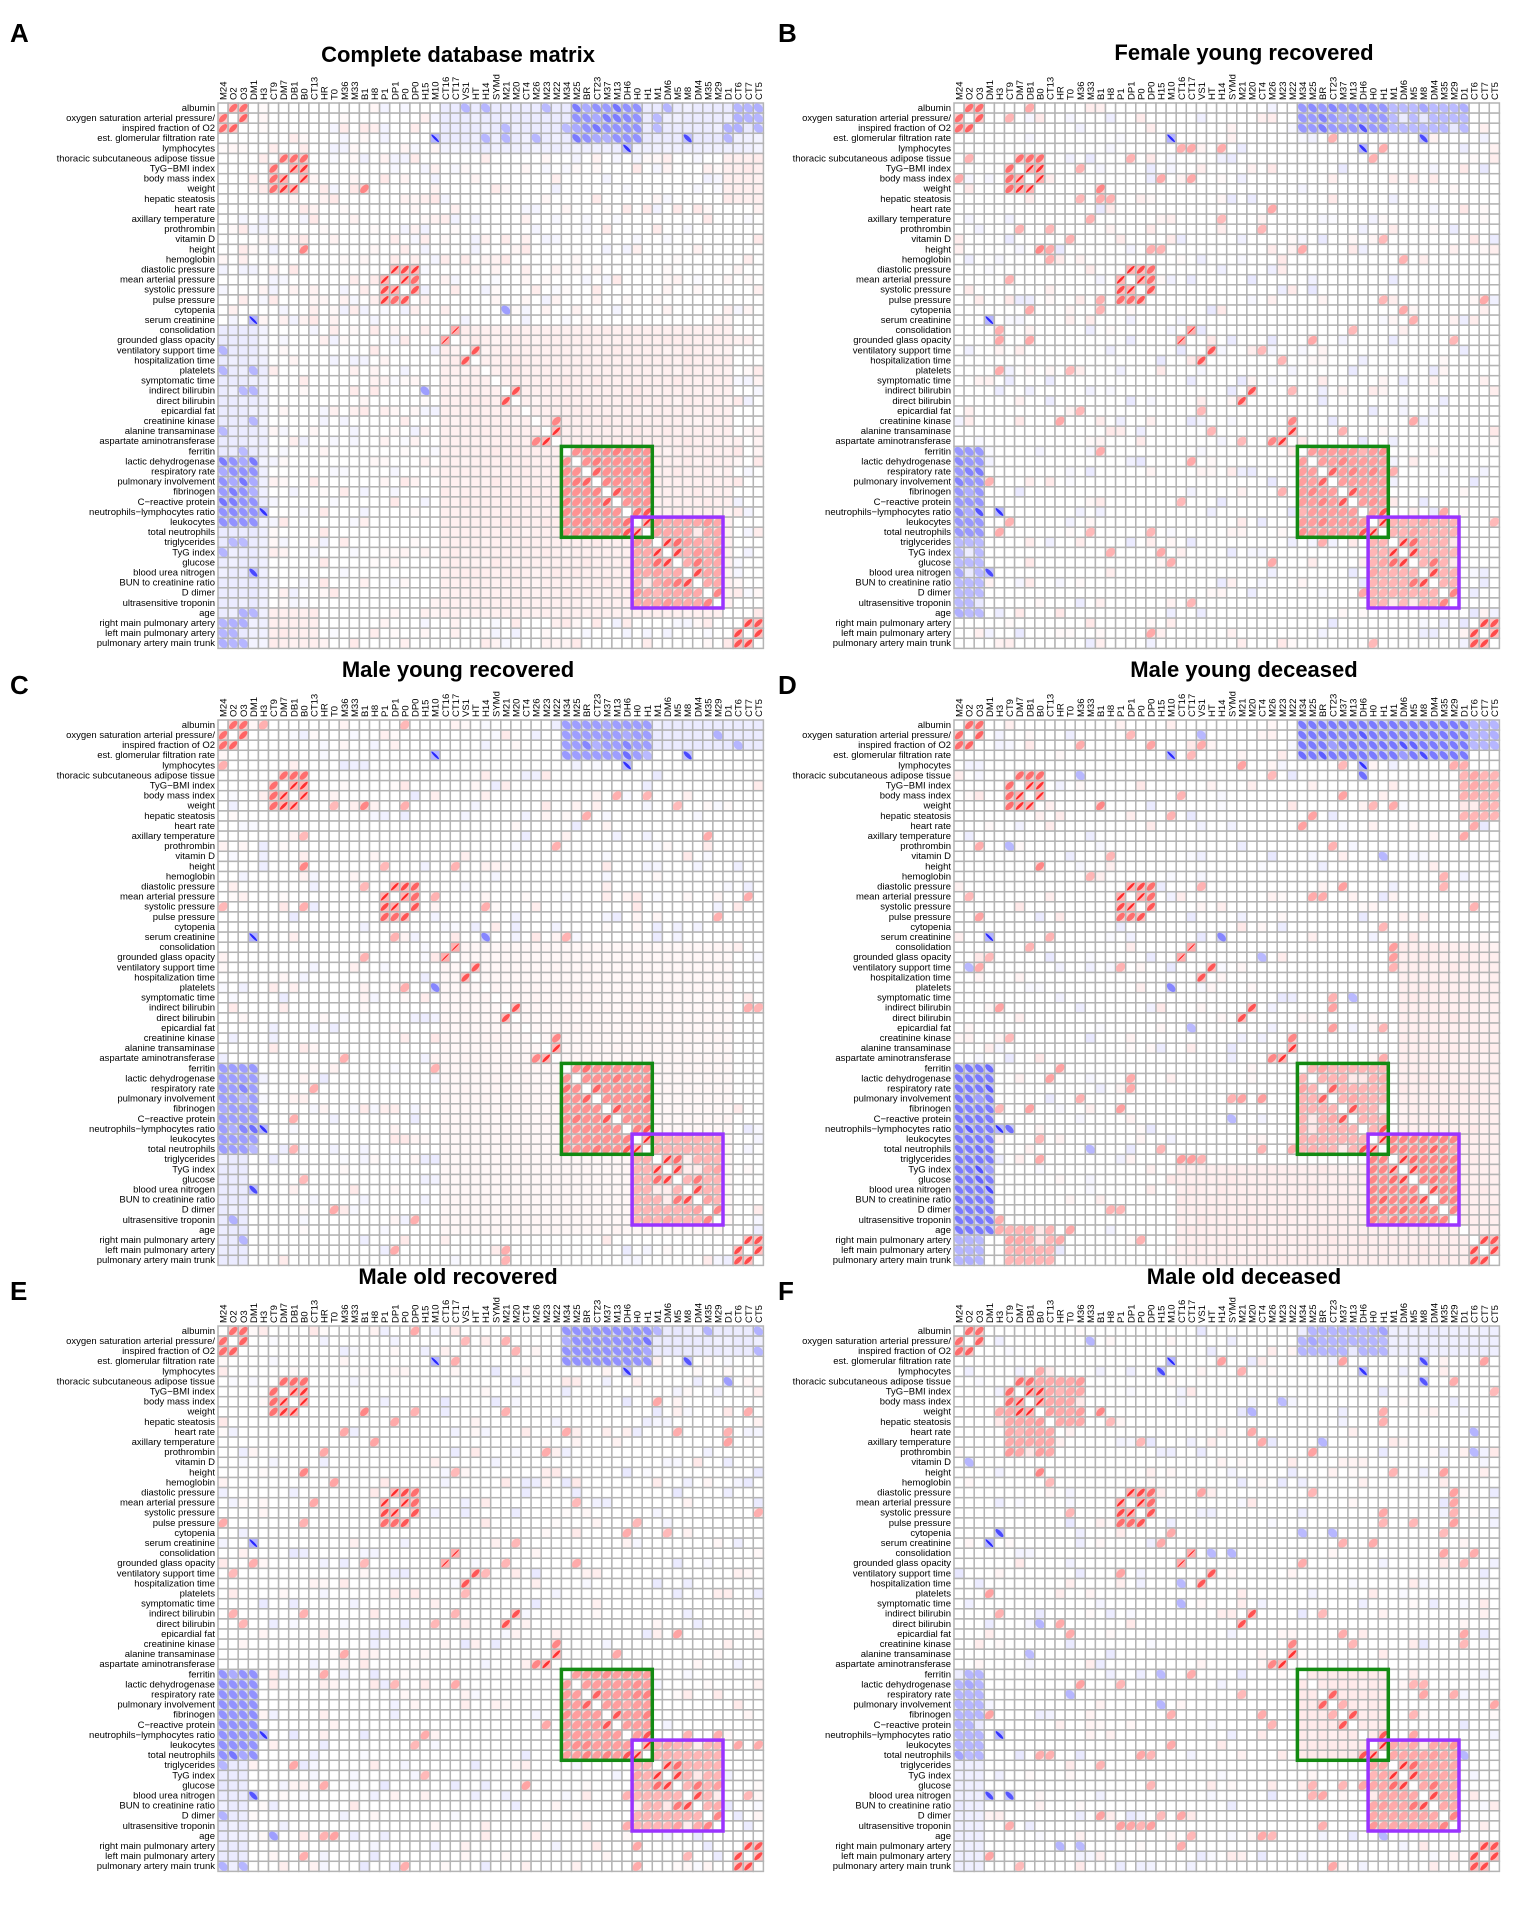 This screenshot has height=1908, width=1535. Describe the element at coordinates (527, 91) in the screenshot. I see `column-label: CT4` at that location.